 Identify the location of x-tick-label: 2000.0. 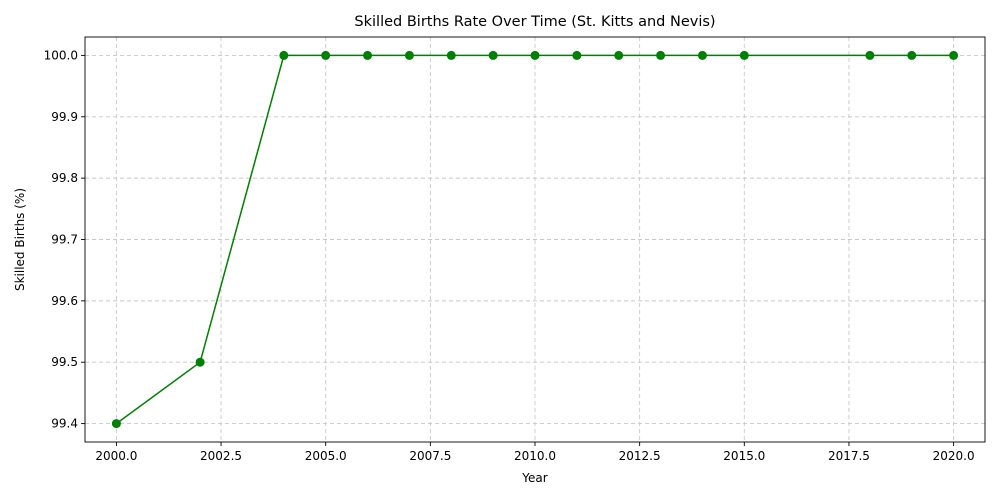
(116, 456).